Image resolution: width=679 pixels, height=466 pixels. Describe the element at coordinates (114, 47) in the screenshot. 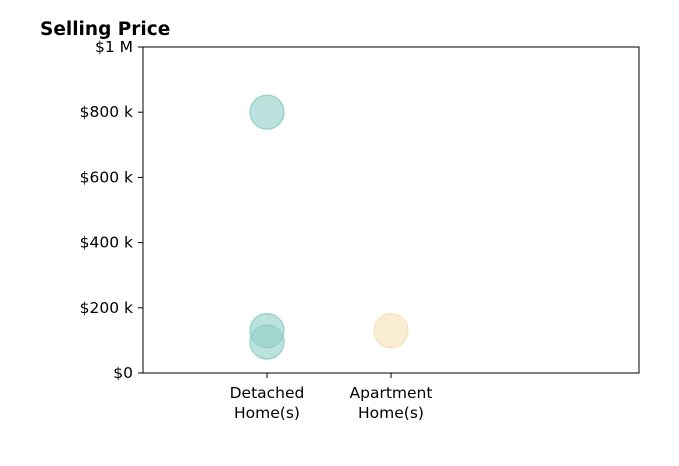

I see `y-tick-label: $1 M` at that location.